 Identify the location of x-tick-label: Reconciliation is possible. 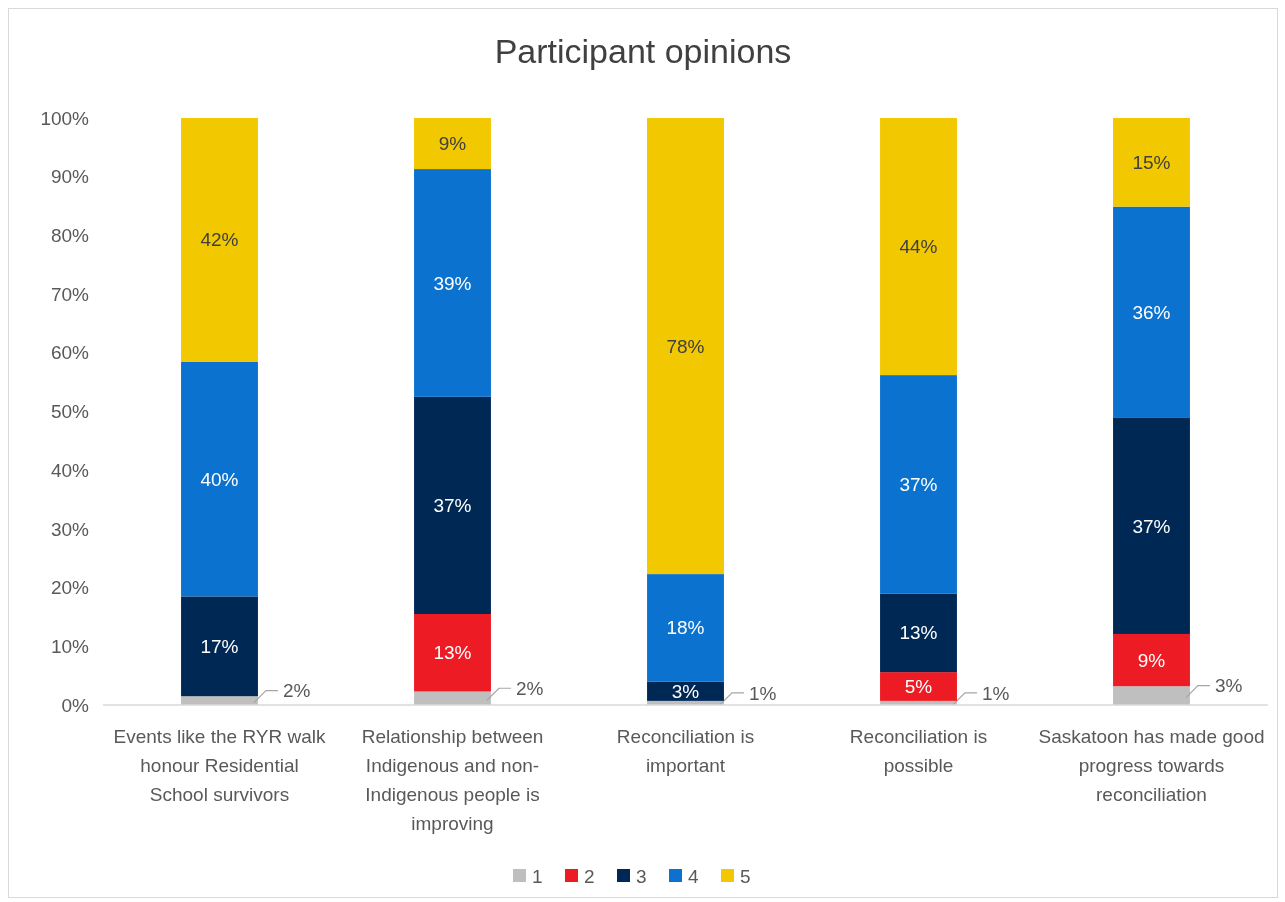
(918, 751).